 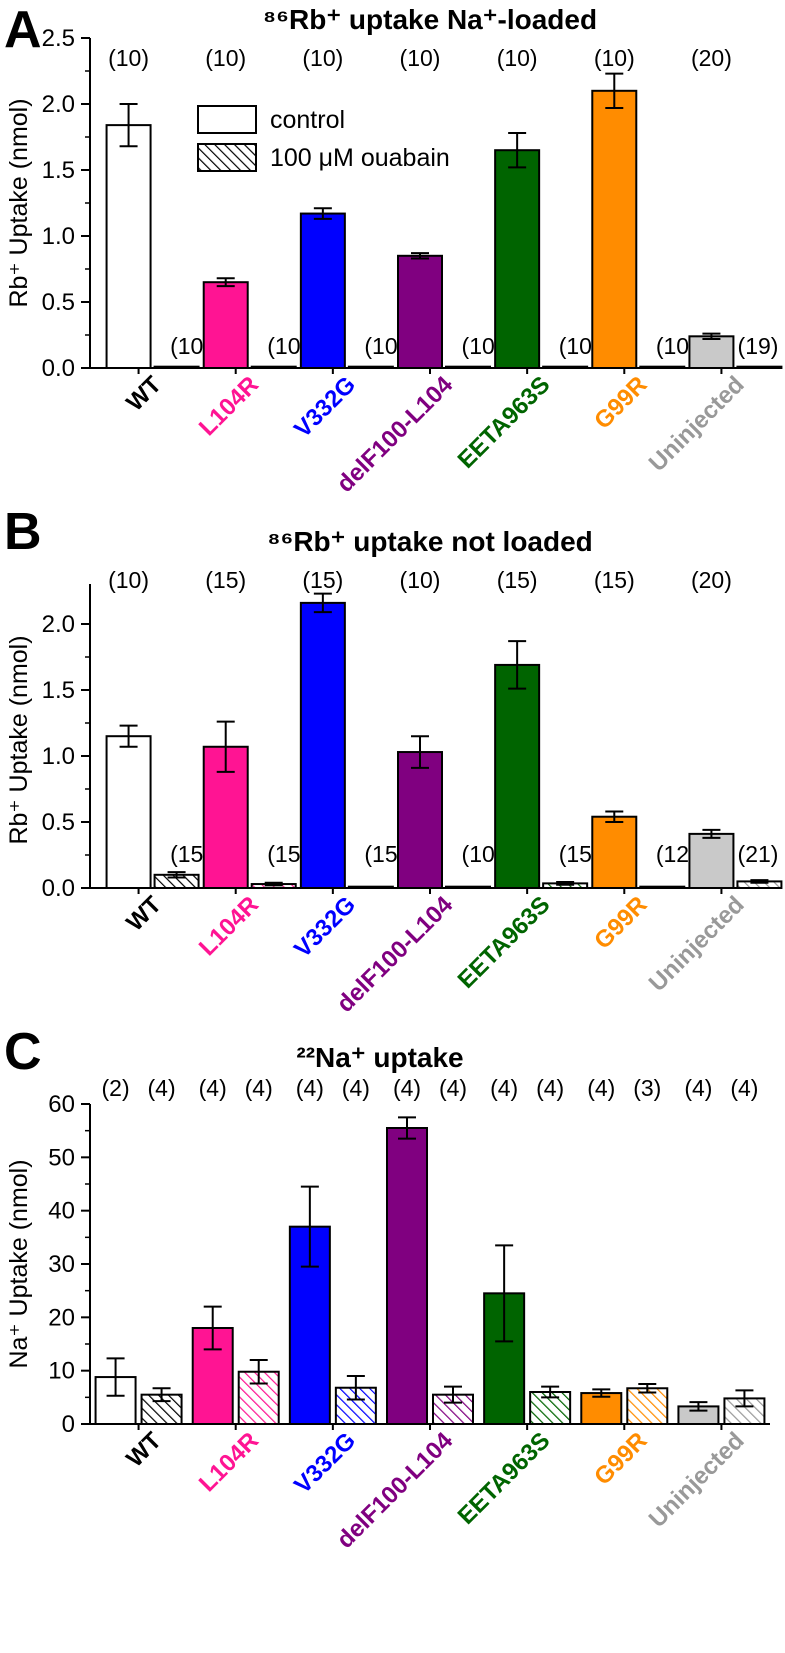 What do you see at coordinates (758, 346) in the screenshot?
I see `n-count-label: (19)` at bounding box center [758, 346].